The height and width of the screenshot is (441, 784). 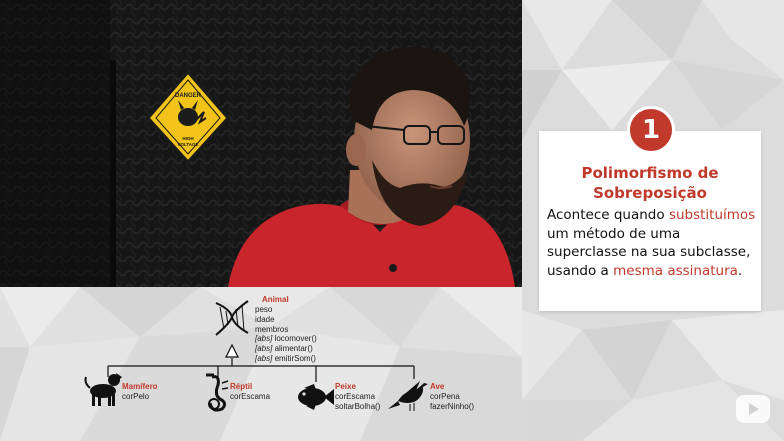 What do you see at coordinates (217, 392) in the screenshot?
I see `seahorse-icon` at bounding box center [217, 392].